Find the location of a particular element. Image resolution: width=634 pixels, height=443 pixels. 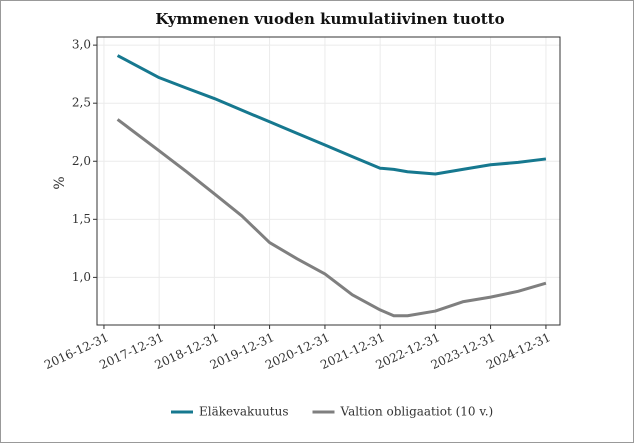

y-tick-label: 3,0 is located at coordinates (81, 45).